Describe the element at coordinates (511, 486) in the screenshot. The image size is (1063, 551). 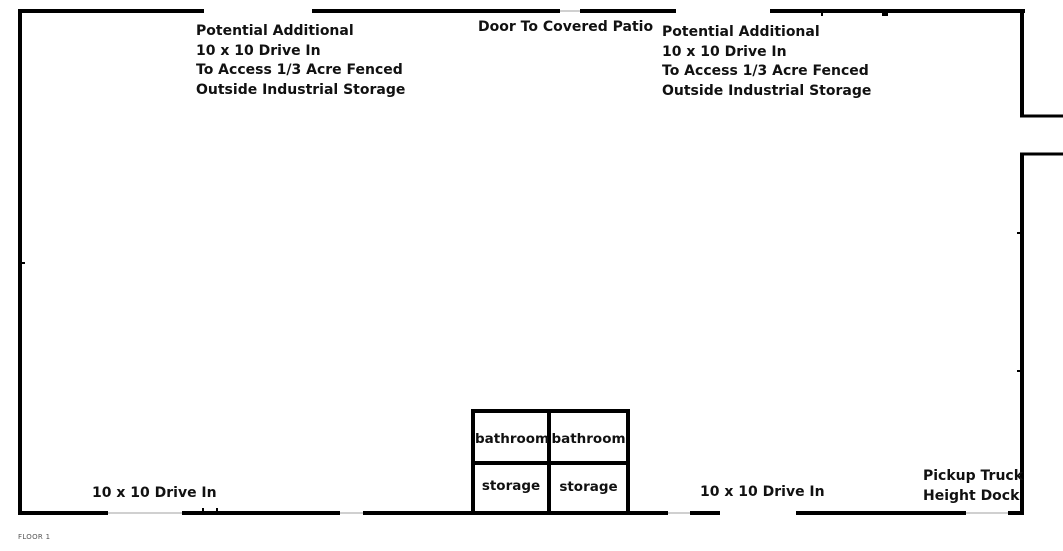
I see `room-storage-left: storage` at that location.